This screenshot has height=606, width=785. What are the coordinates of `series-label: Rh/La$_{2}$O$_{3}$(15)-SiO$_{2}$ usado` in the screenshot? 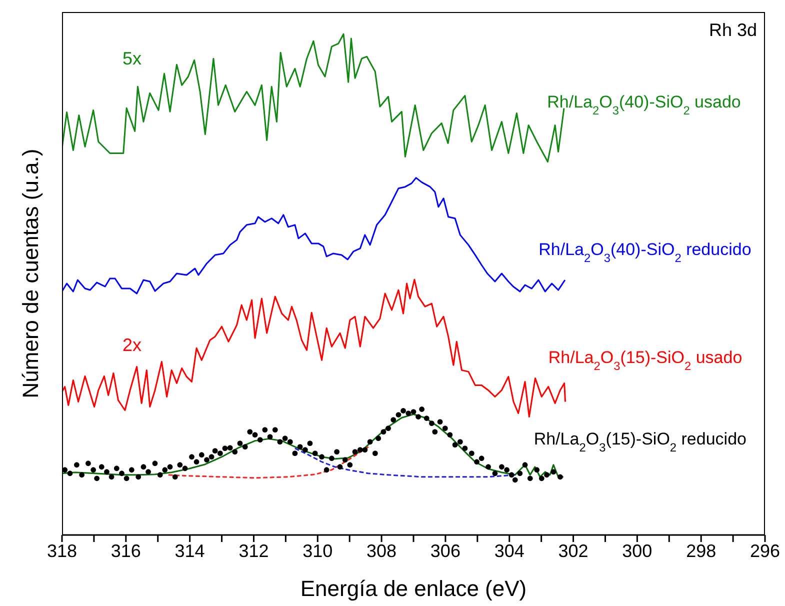 It's located at (645, 361).